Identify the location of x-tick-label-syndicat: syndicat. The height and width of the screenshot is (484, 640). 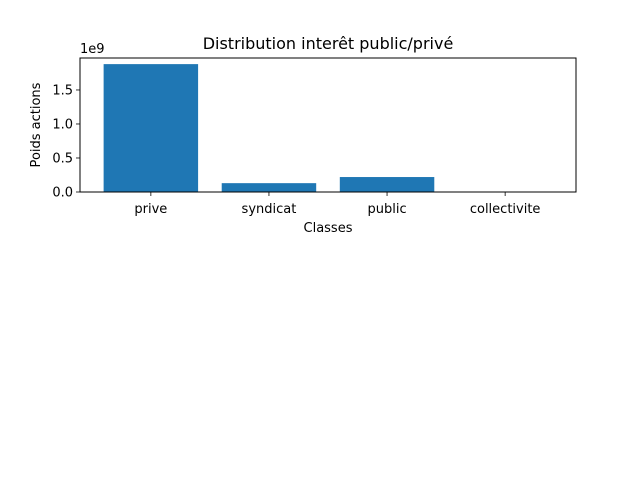
(269, 209).